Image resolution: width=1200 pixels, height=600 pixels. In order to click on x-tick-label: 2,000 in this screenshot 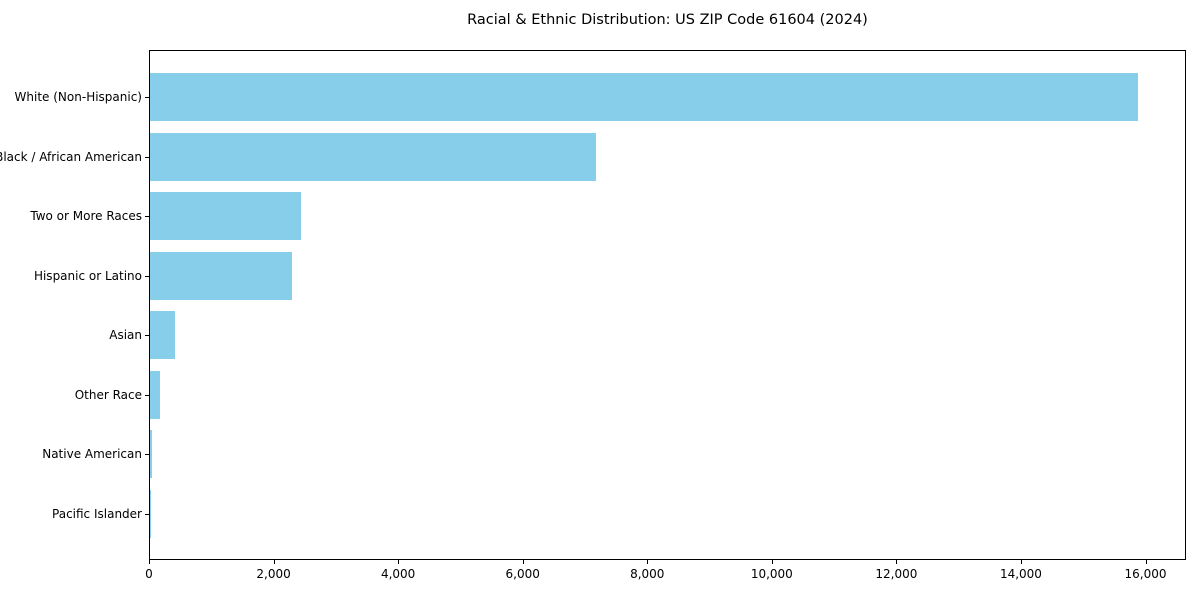, I will do `click(273, 574)`.